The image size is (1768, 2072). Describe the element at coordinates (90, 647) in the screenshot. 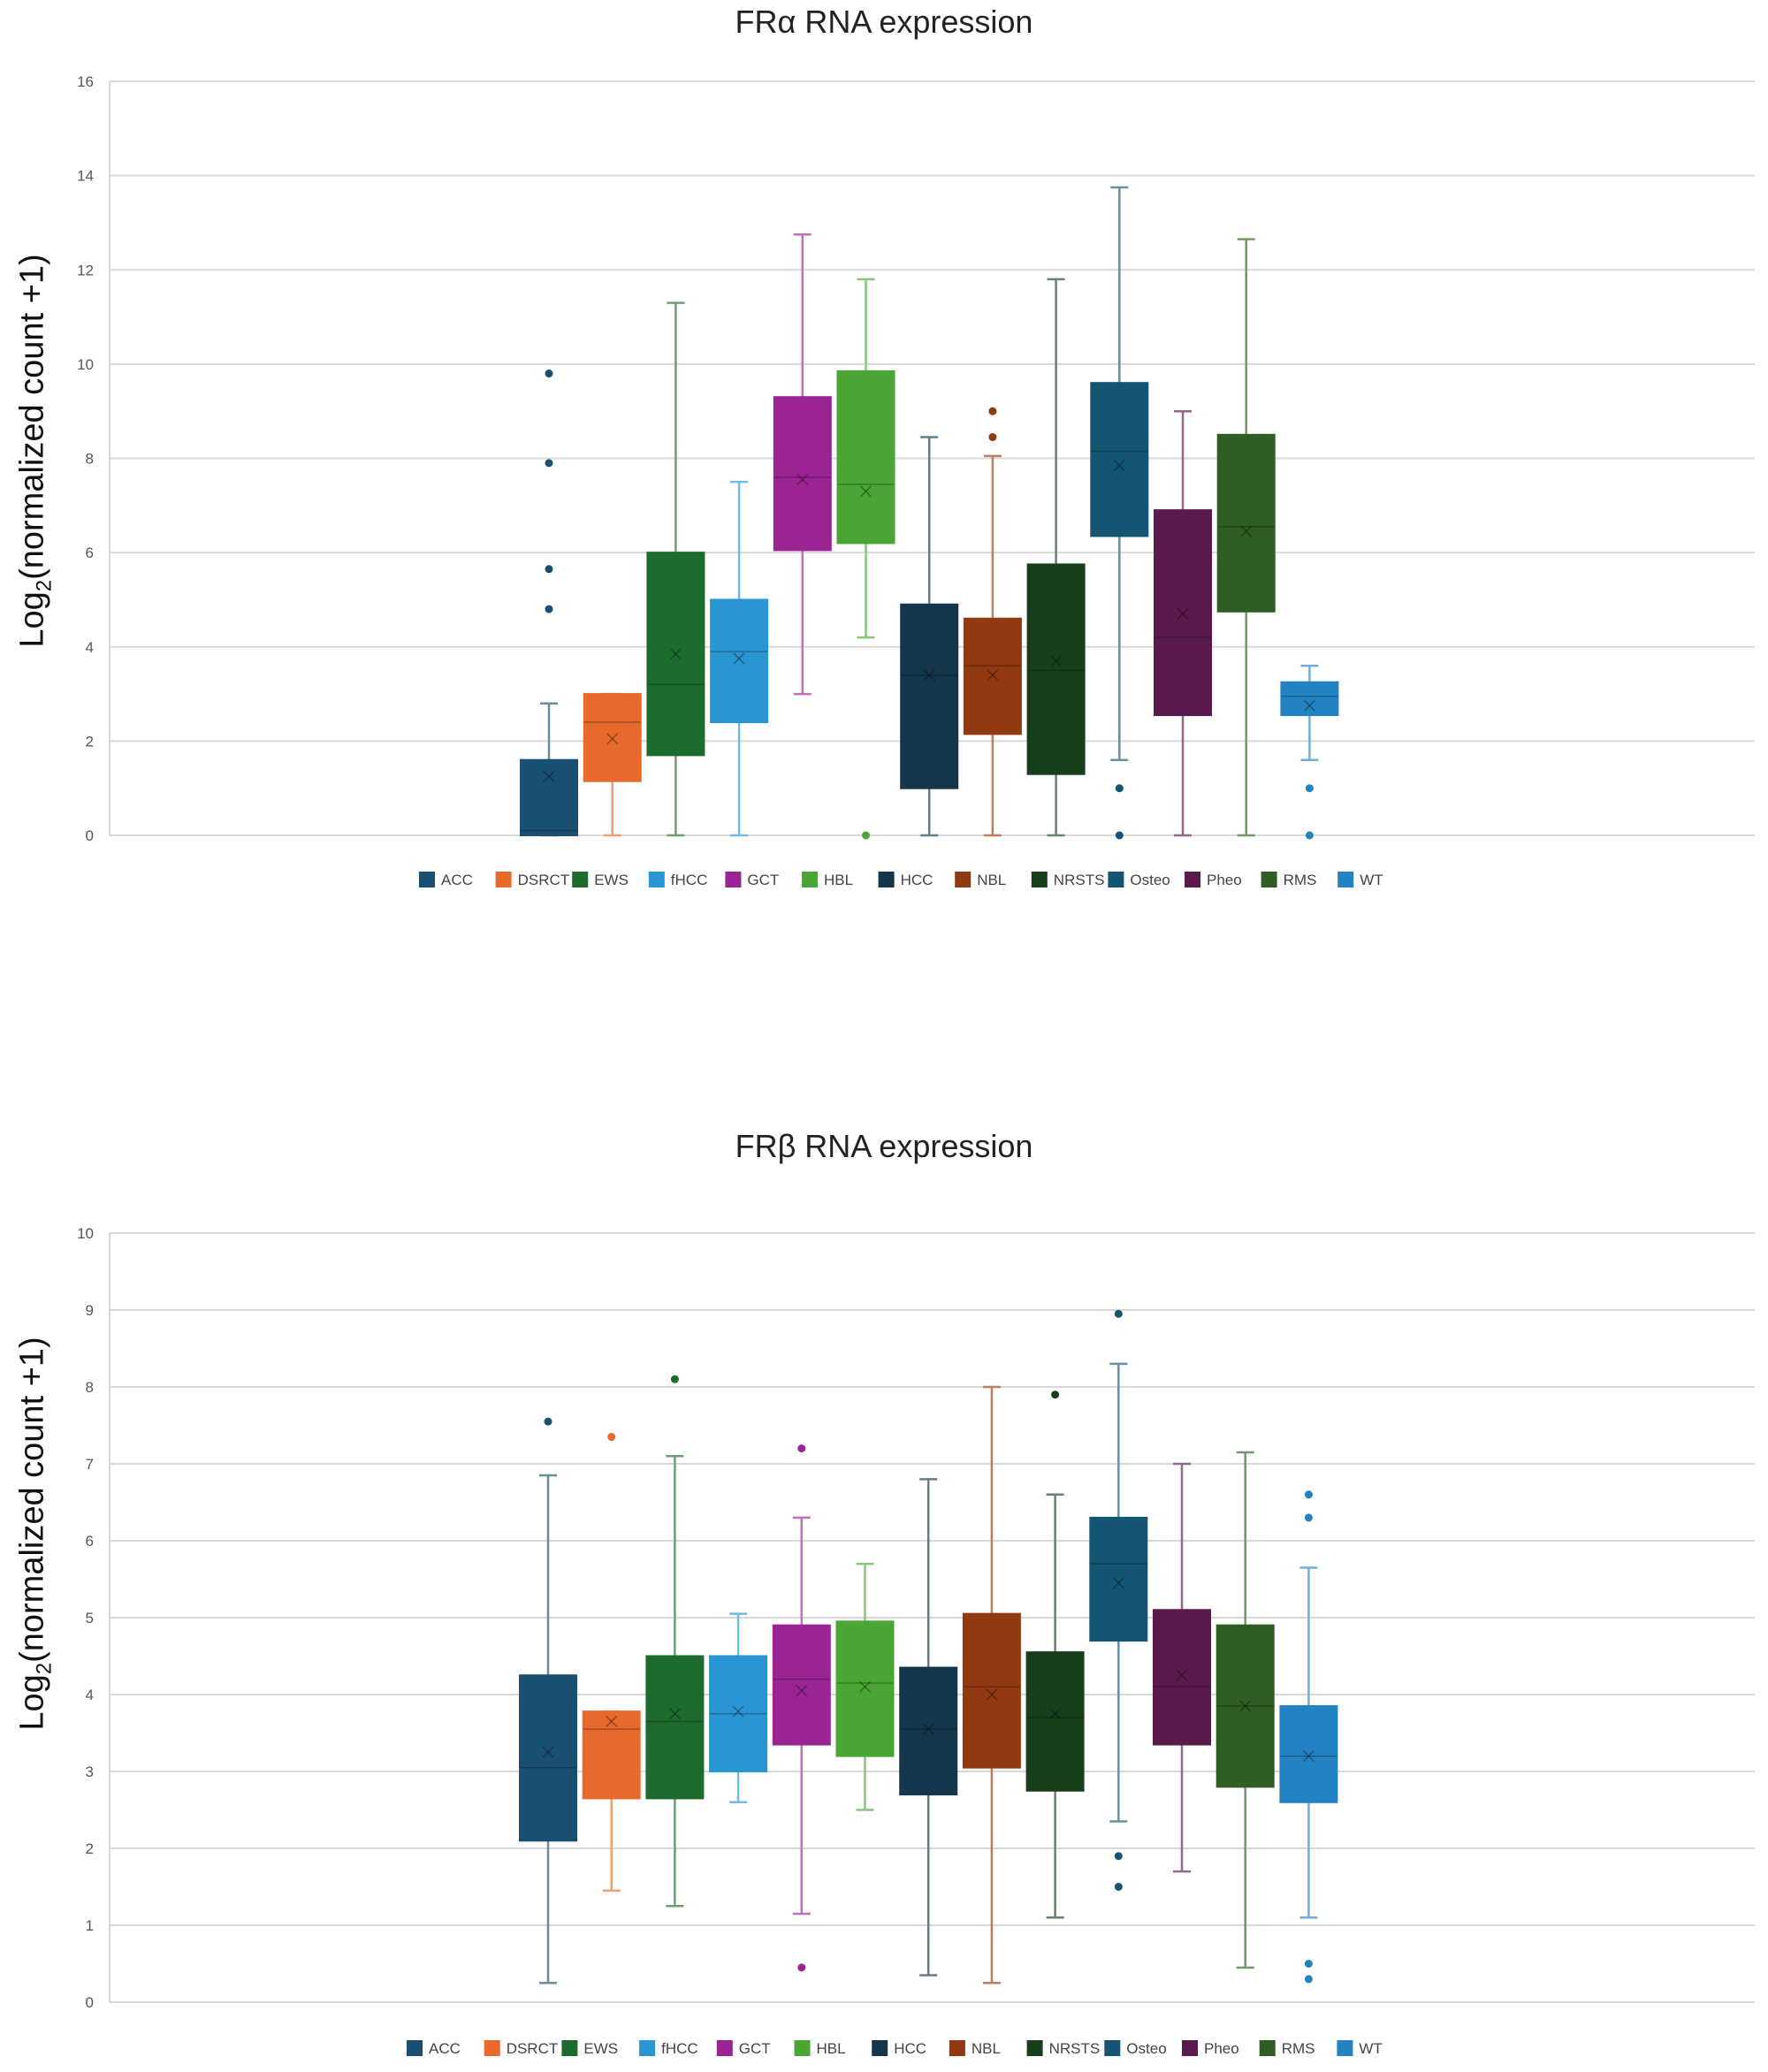

I see `y-tick-label: 4` at that location.